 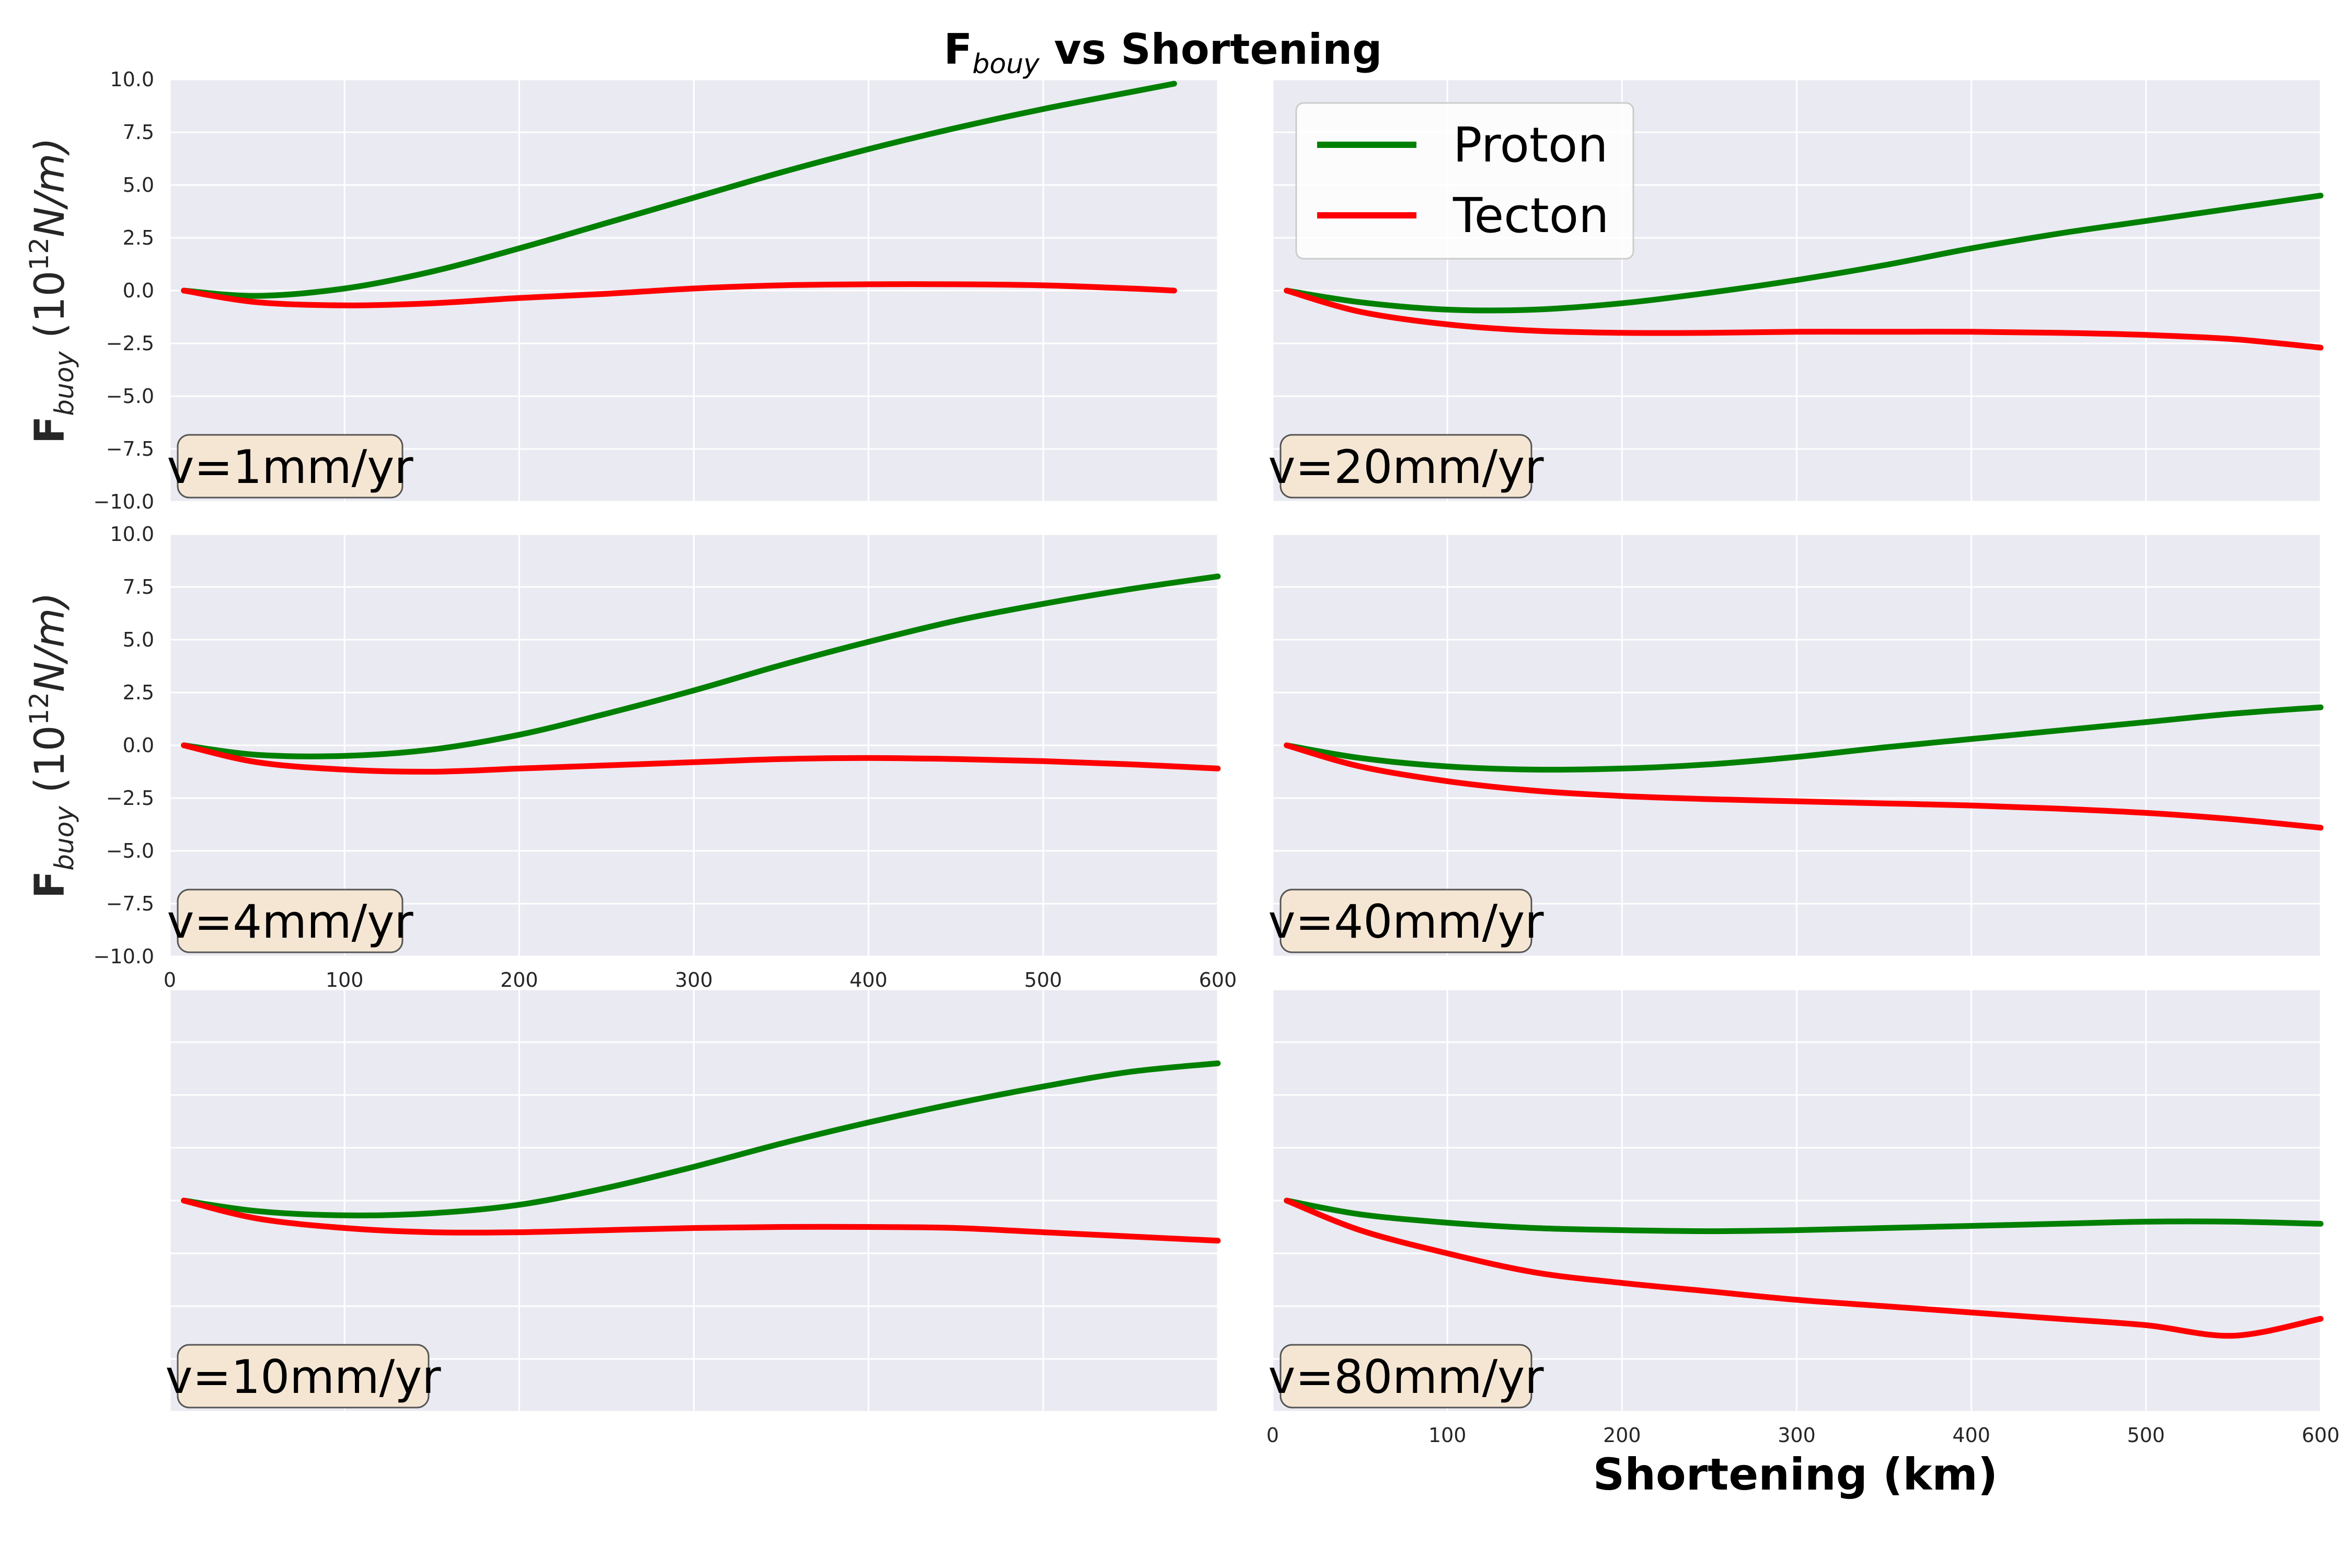 I want to click on x-axis-label: Shortening (km), so click(x=1795, y=1474).